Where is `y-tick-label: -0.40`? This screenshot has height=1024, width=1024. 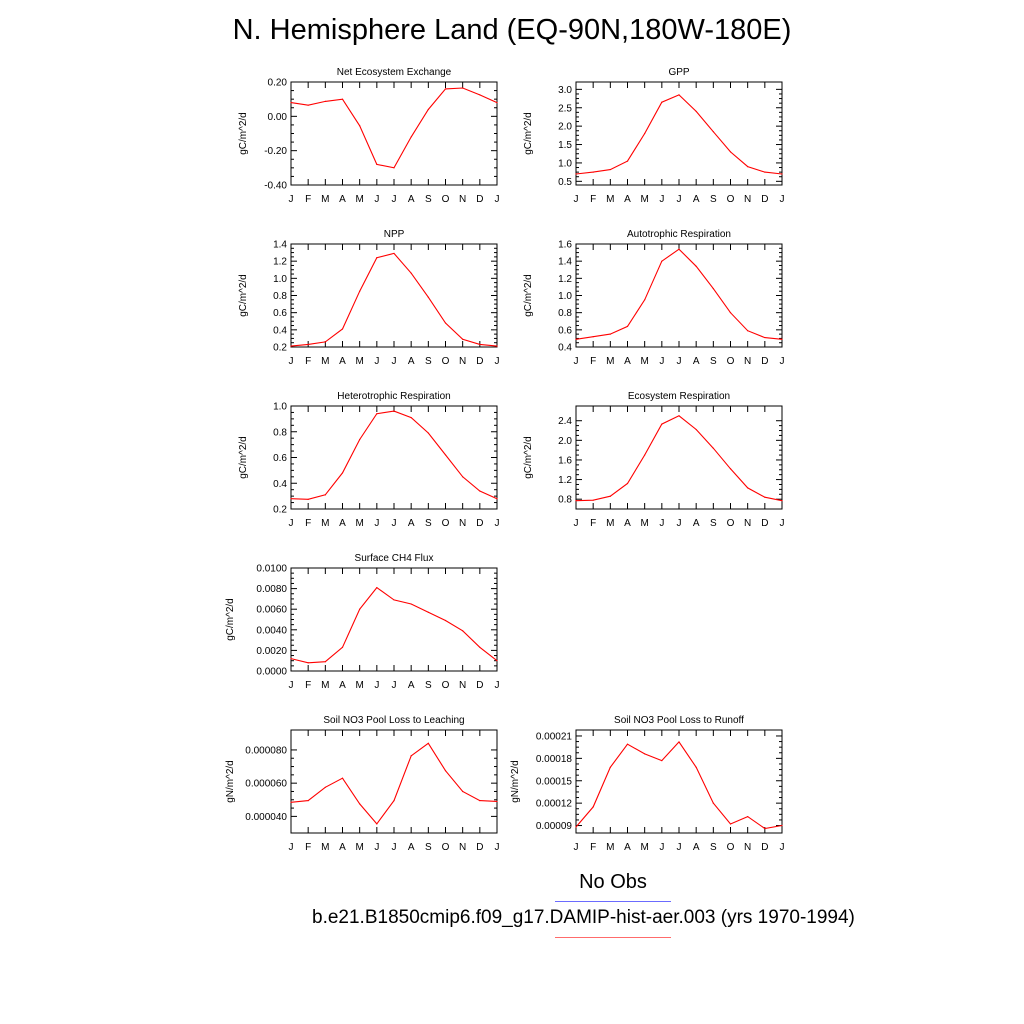
y-tick-label: -0.40 is located at coordinates (275, 186).